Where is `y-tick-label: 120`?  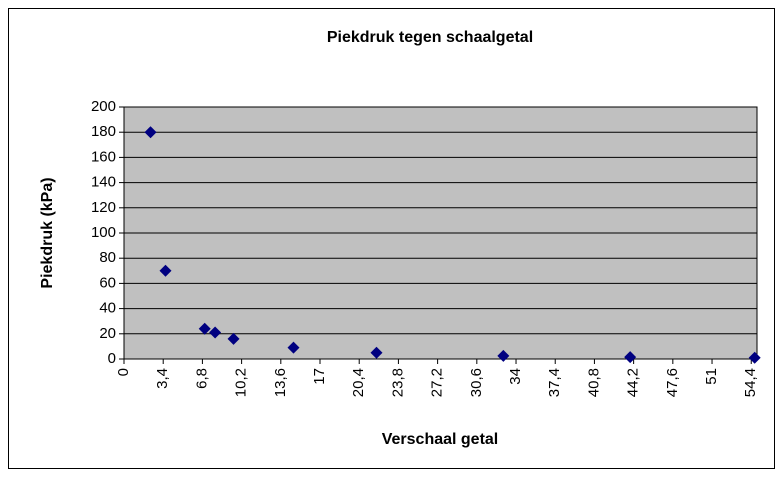 y-tick-label: 120 is located at coordinates (103, 207).